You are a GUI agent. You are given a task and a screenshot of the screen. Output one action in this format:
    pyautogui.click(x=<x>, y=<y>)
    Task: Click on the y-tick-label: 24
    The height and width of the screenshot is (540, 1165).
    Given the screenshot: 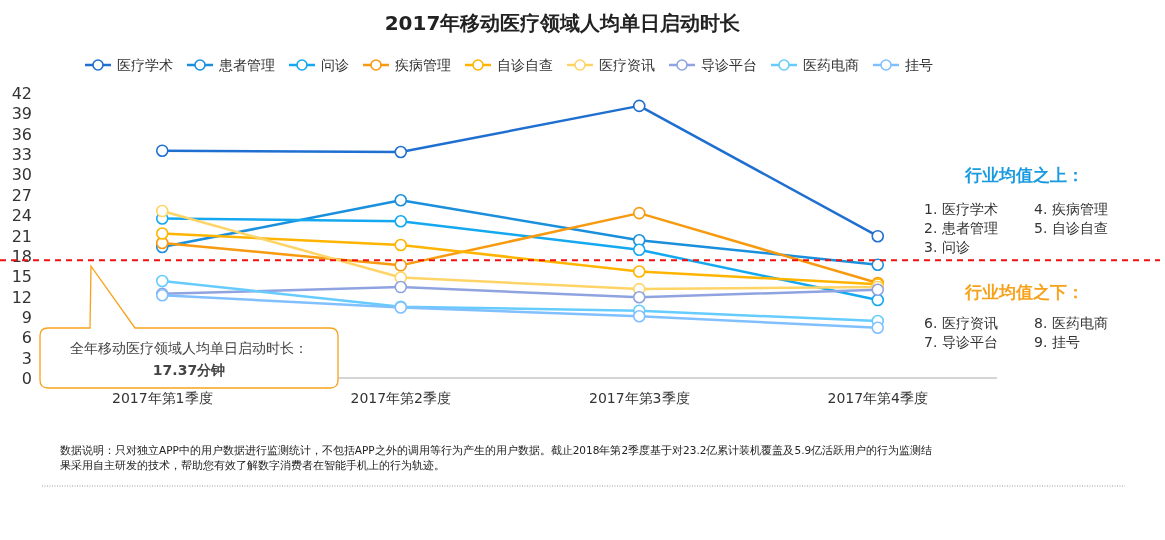 What is the action you would take?
    pyautogui.click(x=21, y=216)
    